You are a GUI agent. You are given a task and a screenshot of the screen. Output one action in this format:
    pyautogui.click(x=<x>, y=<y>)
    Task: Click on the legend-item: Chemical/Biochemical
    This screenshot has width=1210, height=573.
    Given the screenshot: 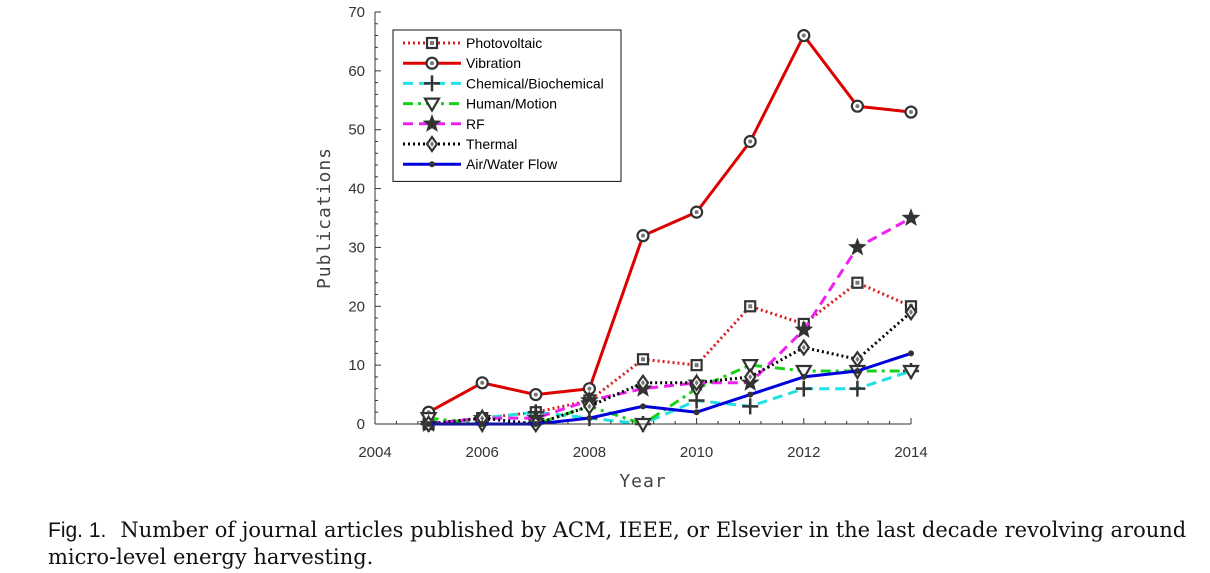 What is the action you would take?
    pyautogui.click(x=503, y=83)
    